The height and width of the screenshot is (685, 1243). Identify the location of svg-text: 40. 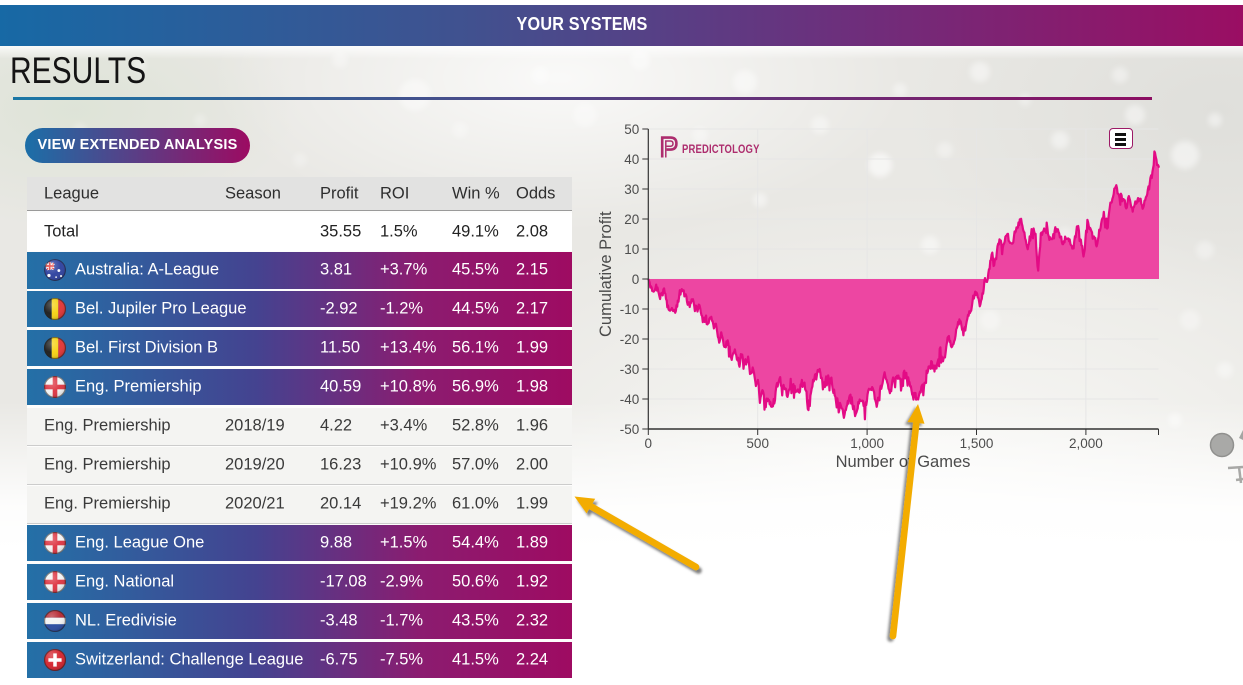
(631, 159).